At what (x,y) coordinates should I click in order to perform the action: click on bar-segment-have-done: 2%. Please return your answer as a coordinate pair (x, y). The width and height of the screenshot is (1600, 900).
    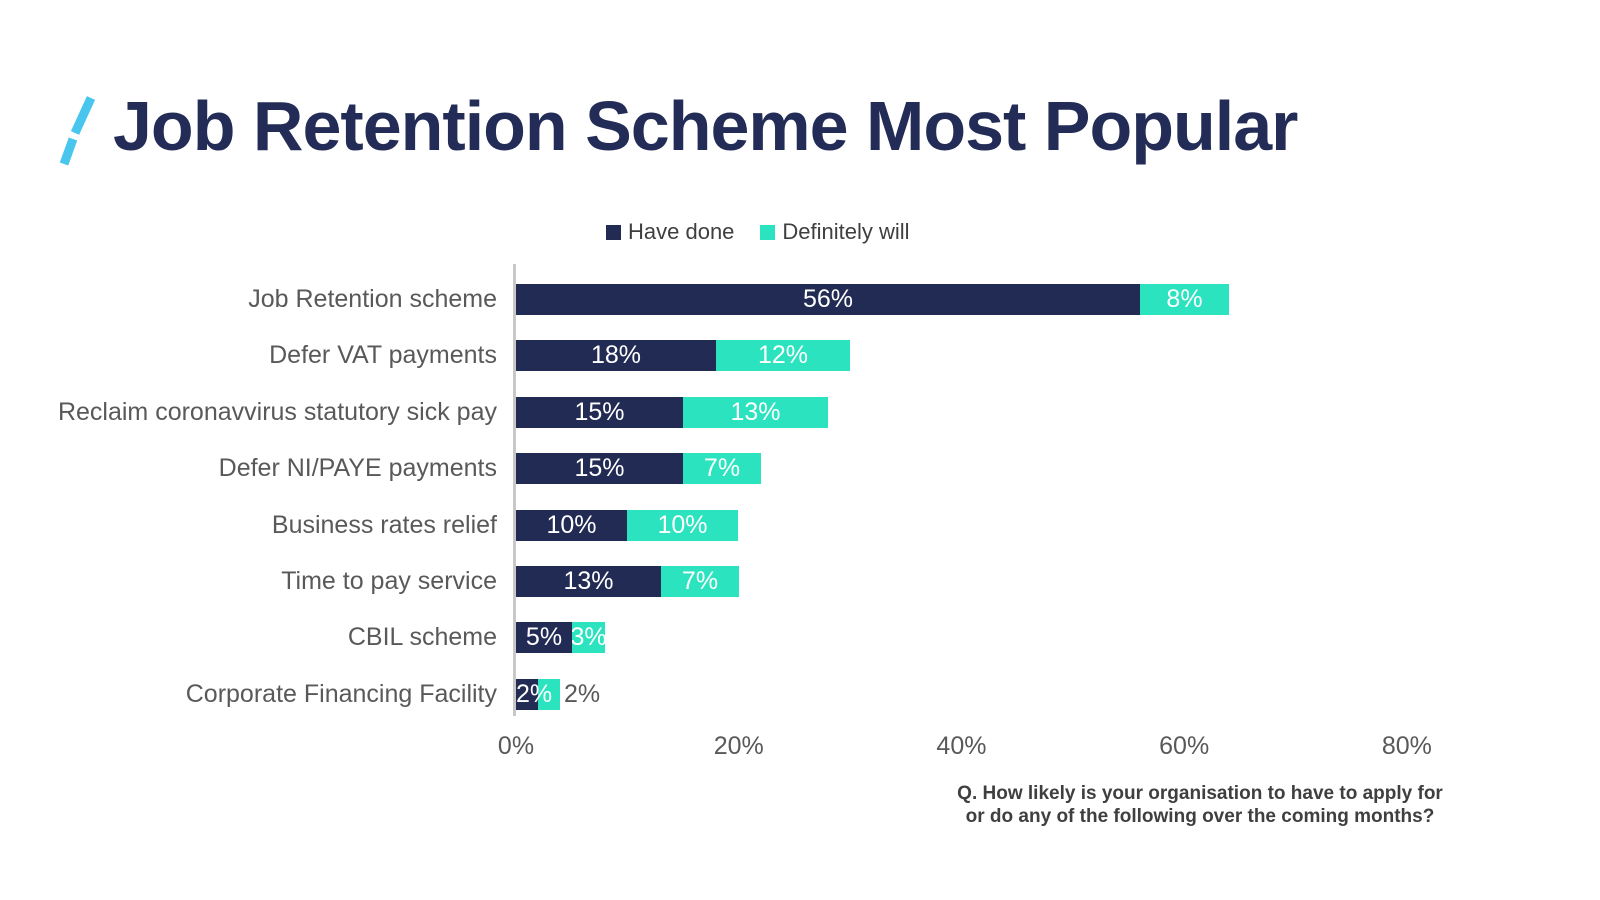
    Looking at the image, I should click on (534, 694).